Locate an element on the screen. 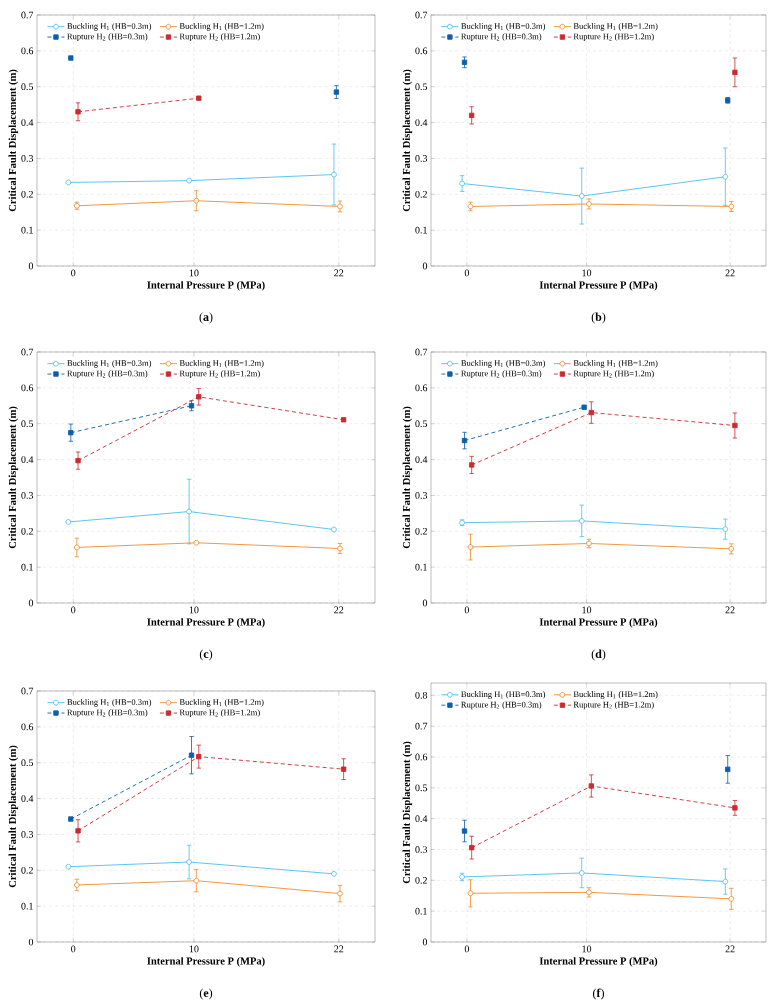  x-tick-label: 0 is located at coordinates (467, 273).